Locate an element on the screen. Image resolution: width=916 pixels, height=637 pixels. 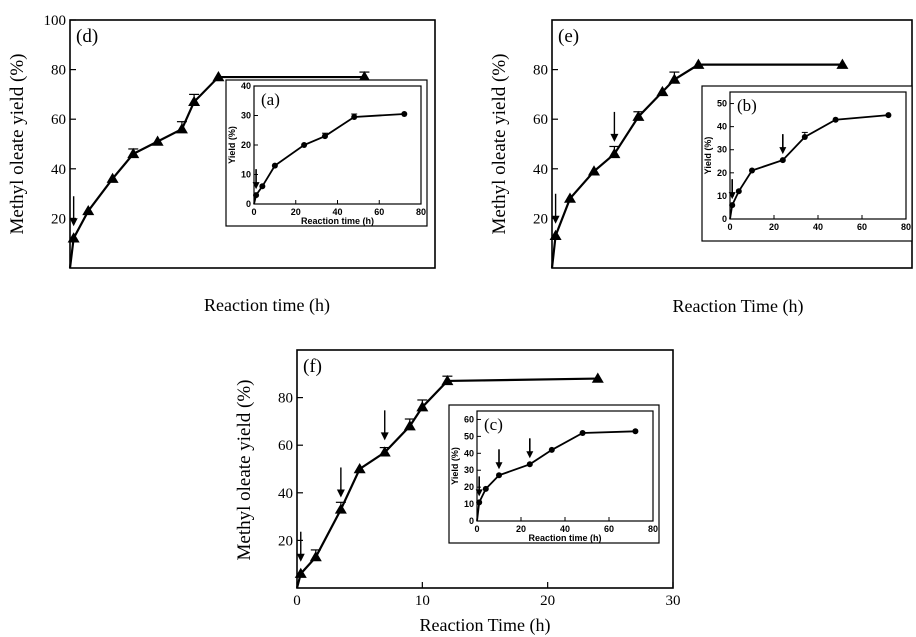
inset-y-tick-label: 60 is located at coordinates (469, 419).